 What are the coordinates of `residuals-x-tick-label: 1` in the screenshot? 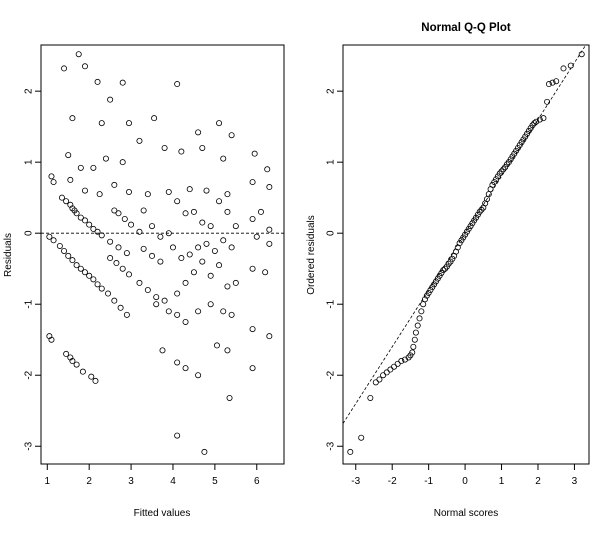 It's located at (48, 481).